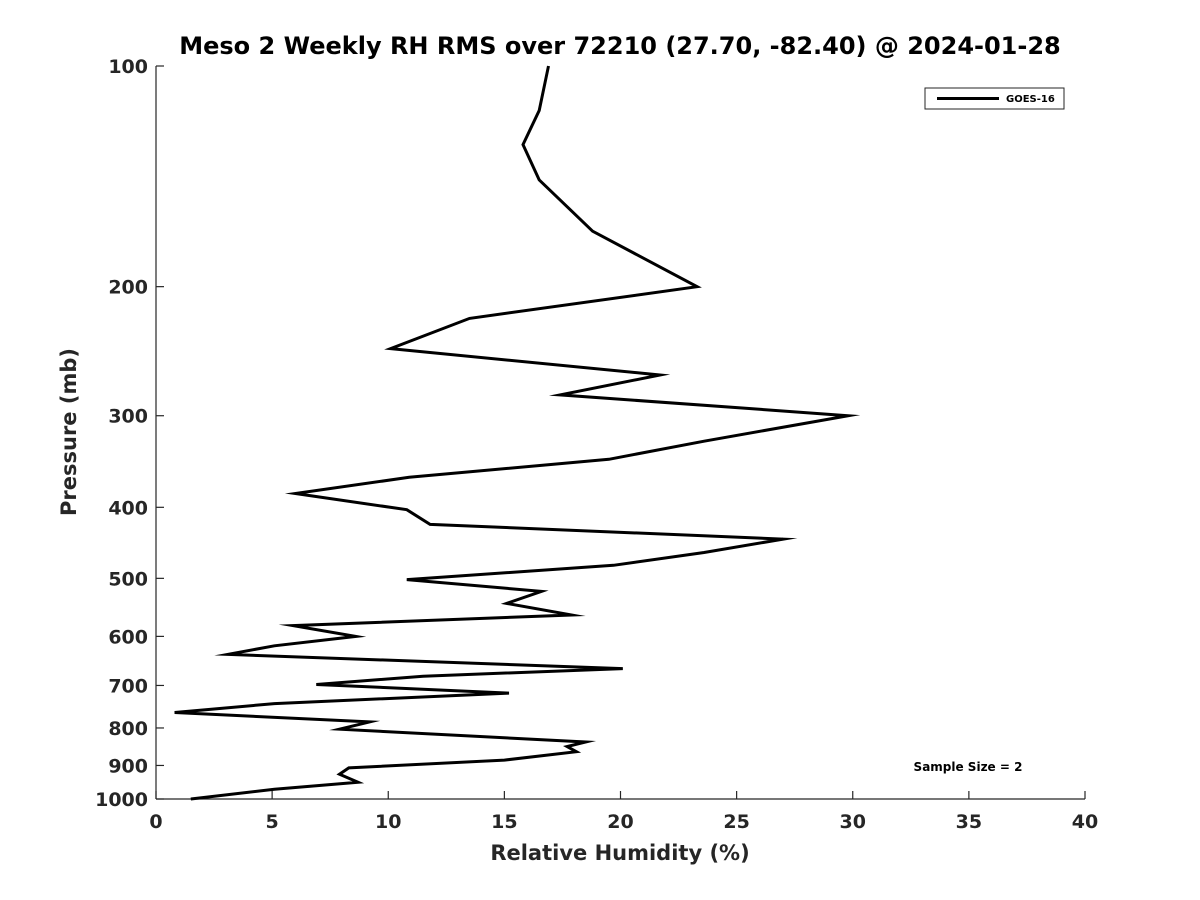 This screenshot has height=900, width=1200. Describe the element at coordinates (128, 508) in the screenshot. I see `y-tick-label: 400` at that location.